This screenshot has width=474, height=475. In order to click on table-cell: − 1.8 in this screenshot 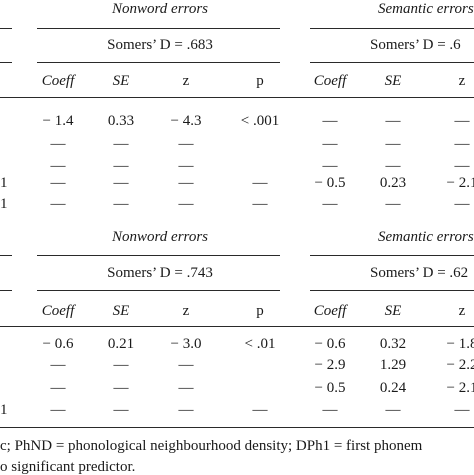, I will do `click(460, 344)`.